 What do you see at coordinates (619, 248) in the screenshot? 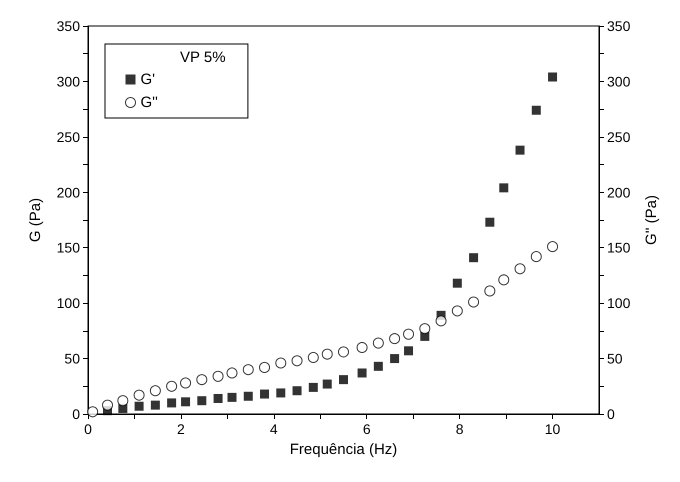
I see `y2-tick-label: 150` at bounding box center [619, 248].